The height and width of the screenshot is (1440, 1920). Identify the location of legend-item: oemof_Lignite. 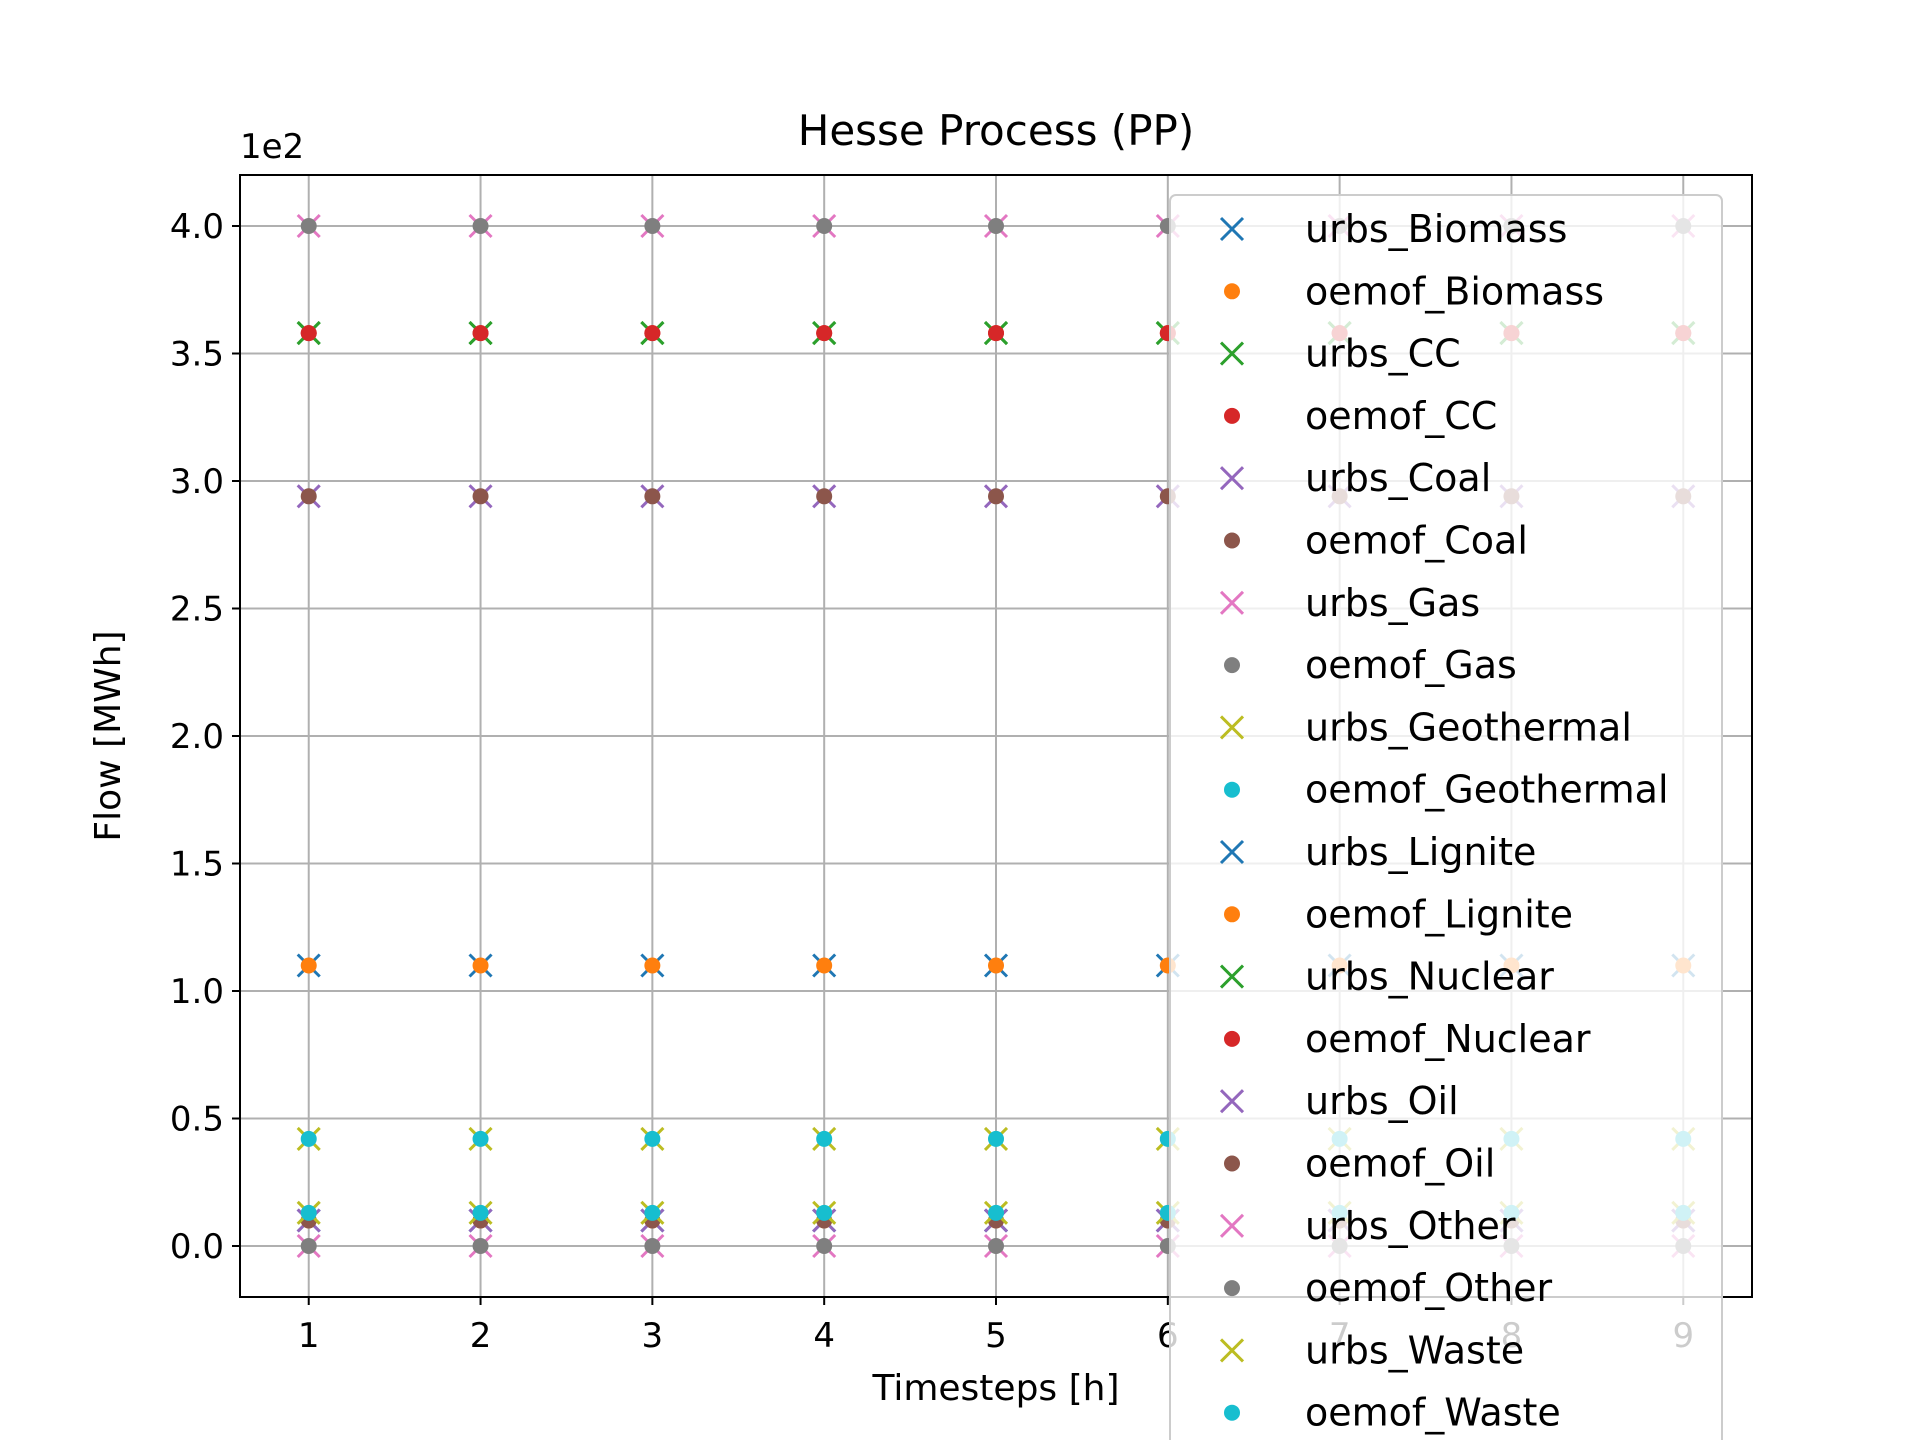
(1398, 914).